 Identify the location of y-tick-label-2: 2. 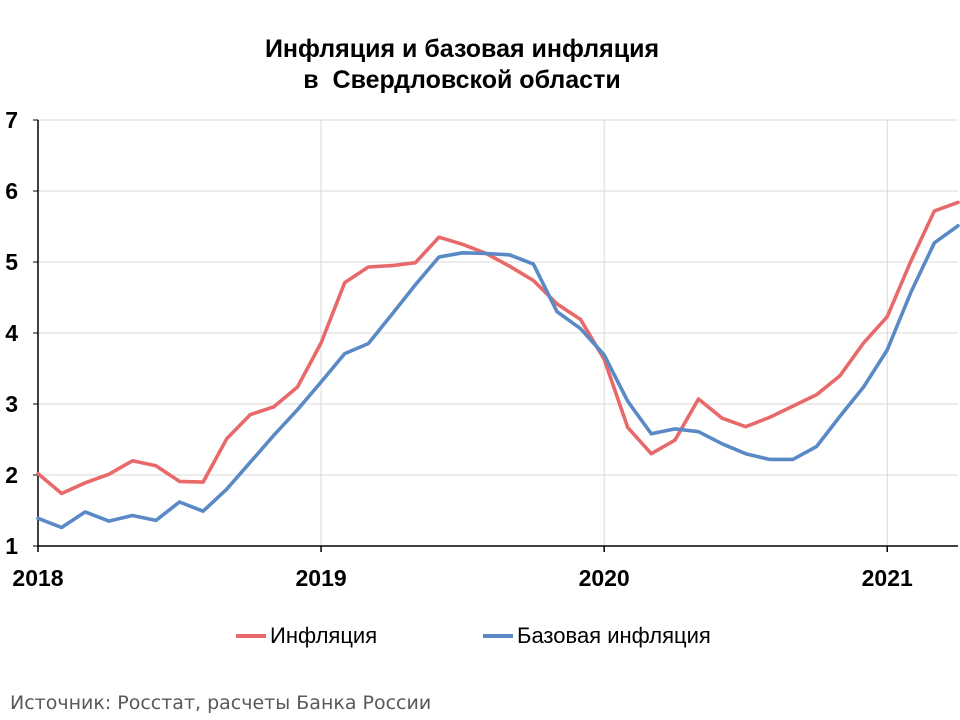
(11, 475).